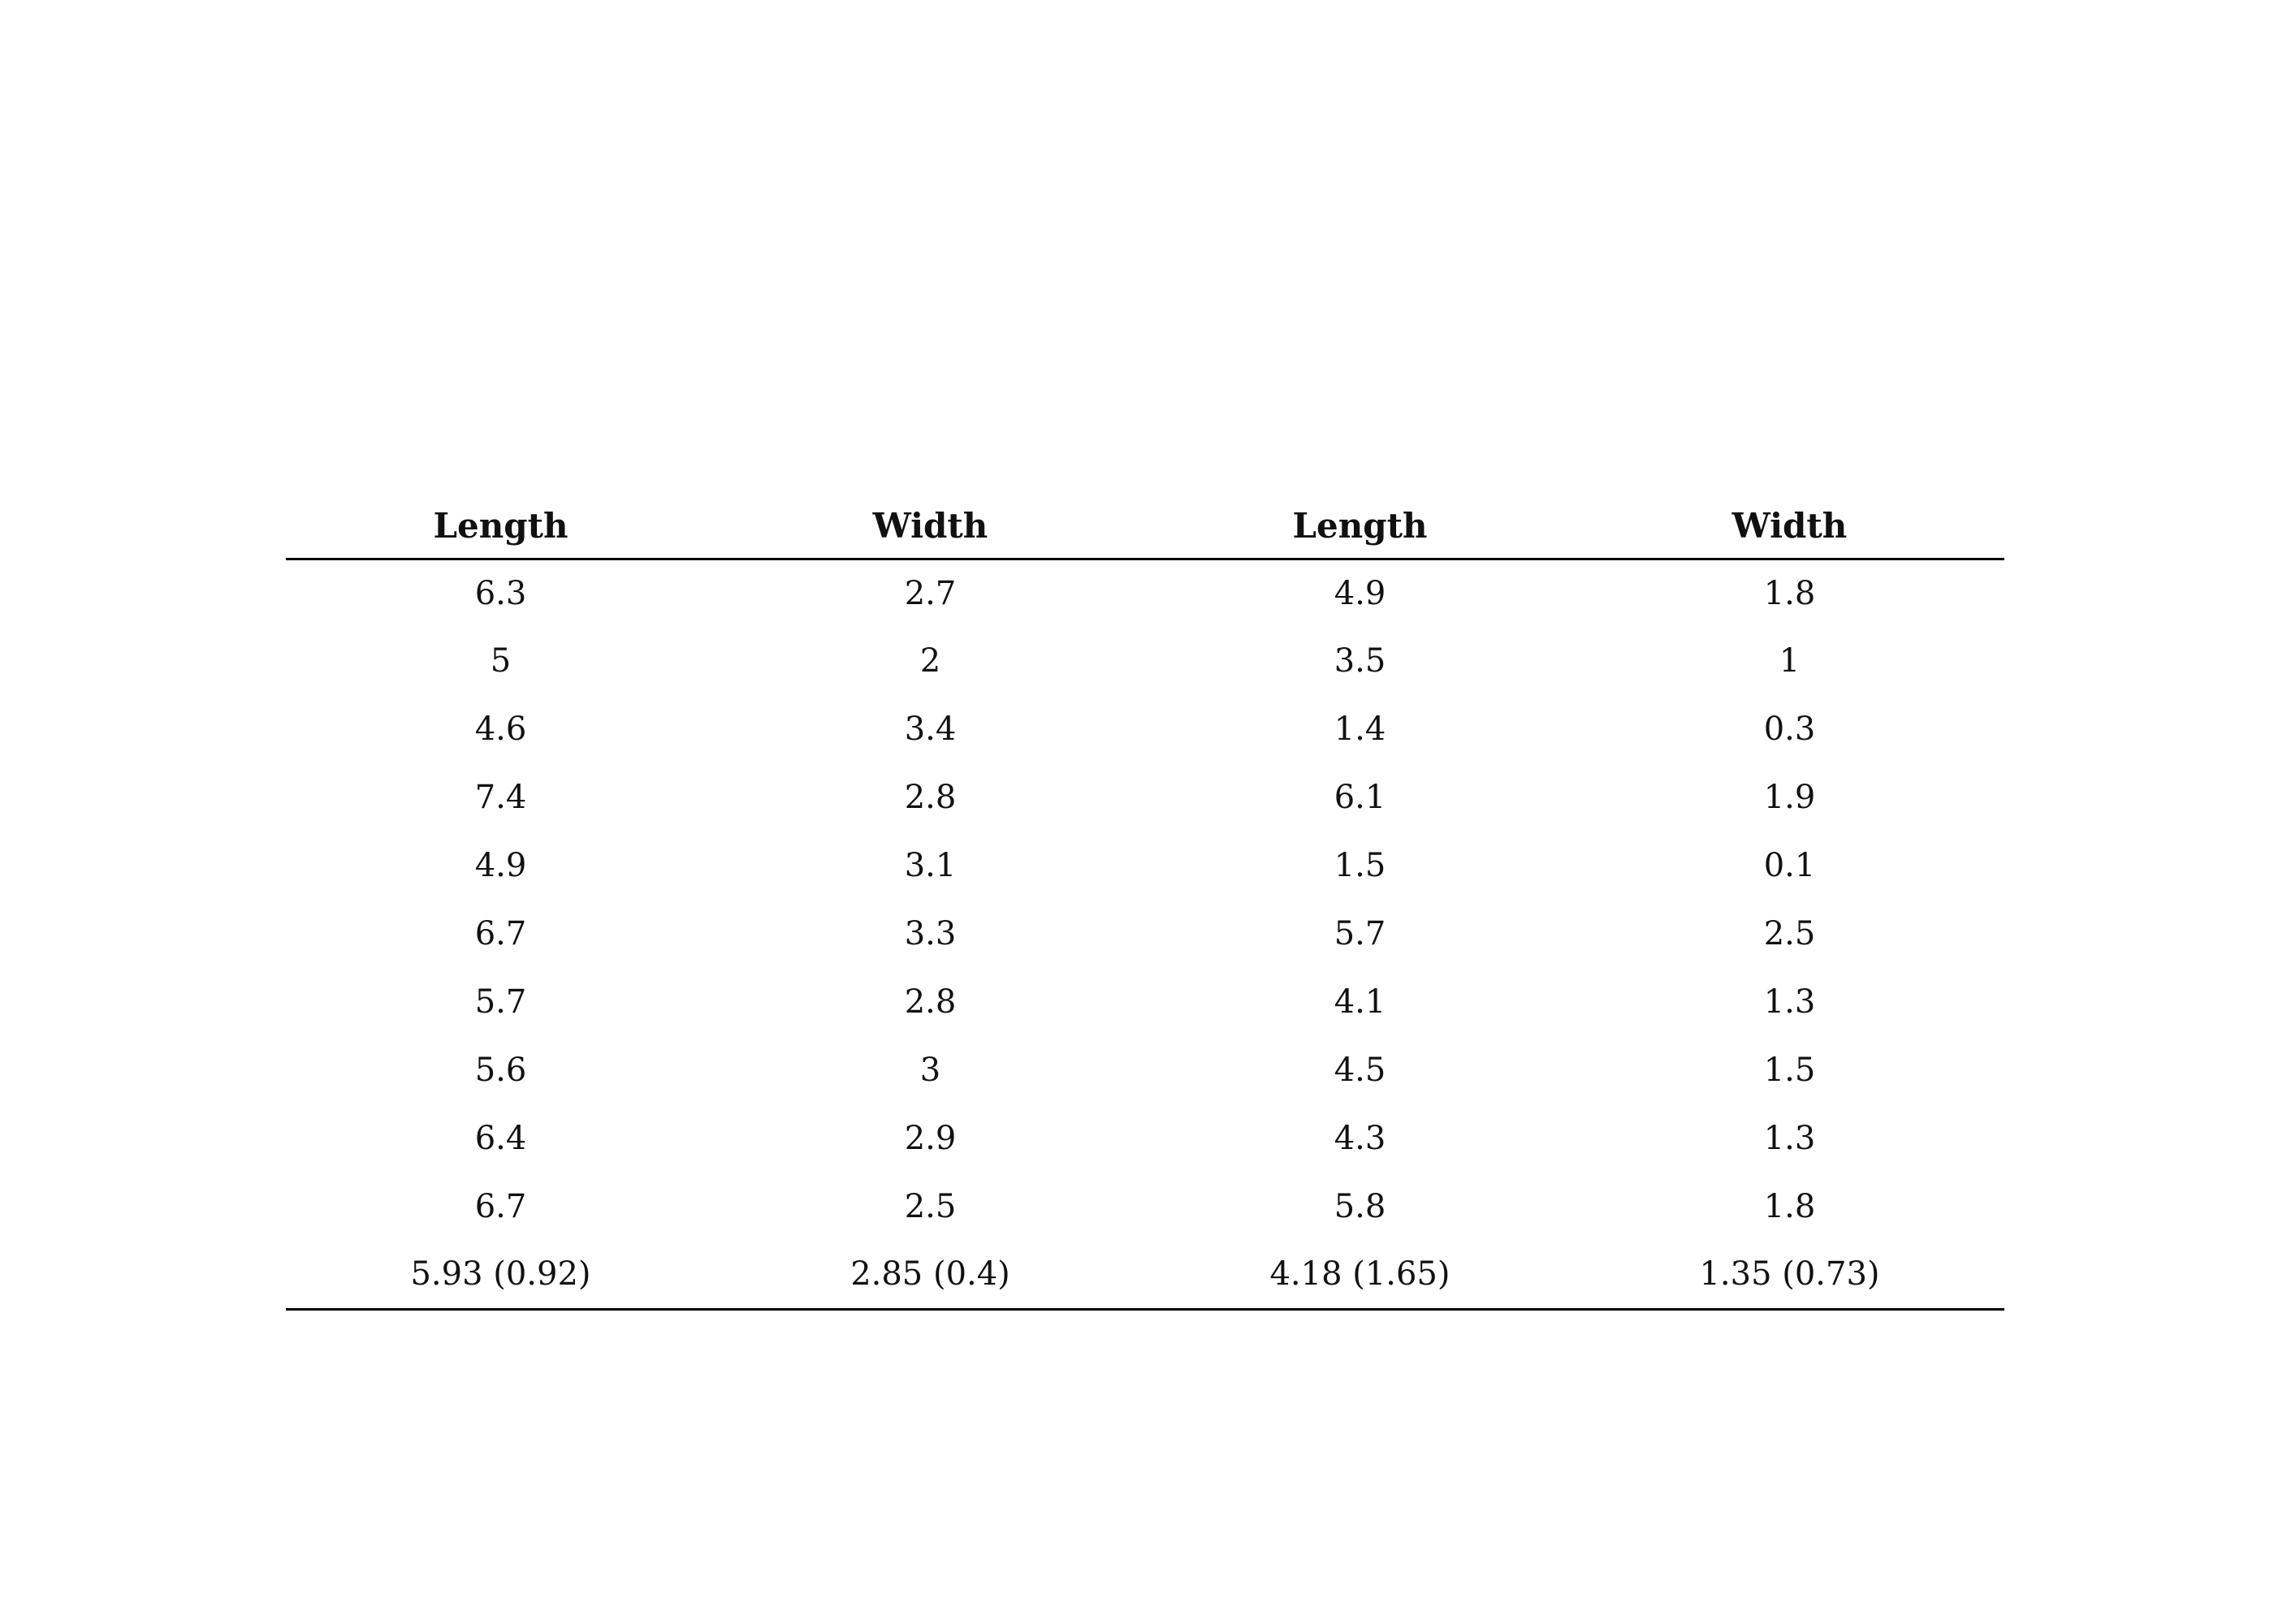 This screenshot has height=1624, width=2274. What do you see at coordinates (501, 661) in the screenshot?
I see `table-cell: 5` at bounding box center [501, 661].